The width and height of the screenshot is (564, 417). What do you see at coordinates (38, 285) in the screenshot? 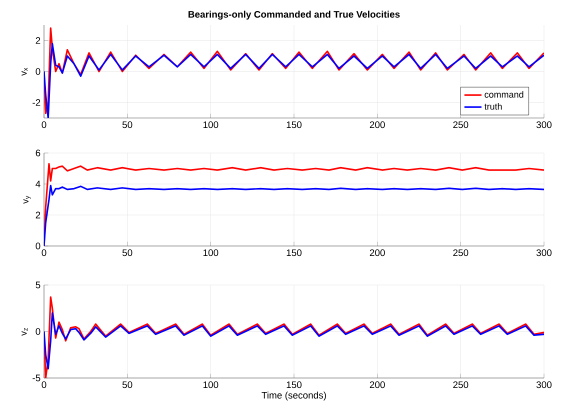
I see `y-tick-label: 5` at bounding box center [38, 285].